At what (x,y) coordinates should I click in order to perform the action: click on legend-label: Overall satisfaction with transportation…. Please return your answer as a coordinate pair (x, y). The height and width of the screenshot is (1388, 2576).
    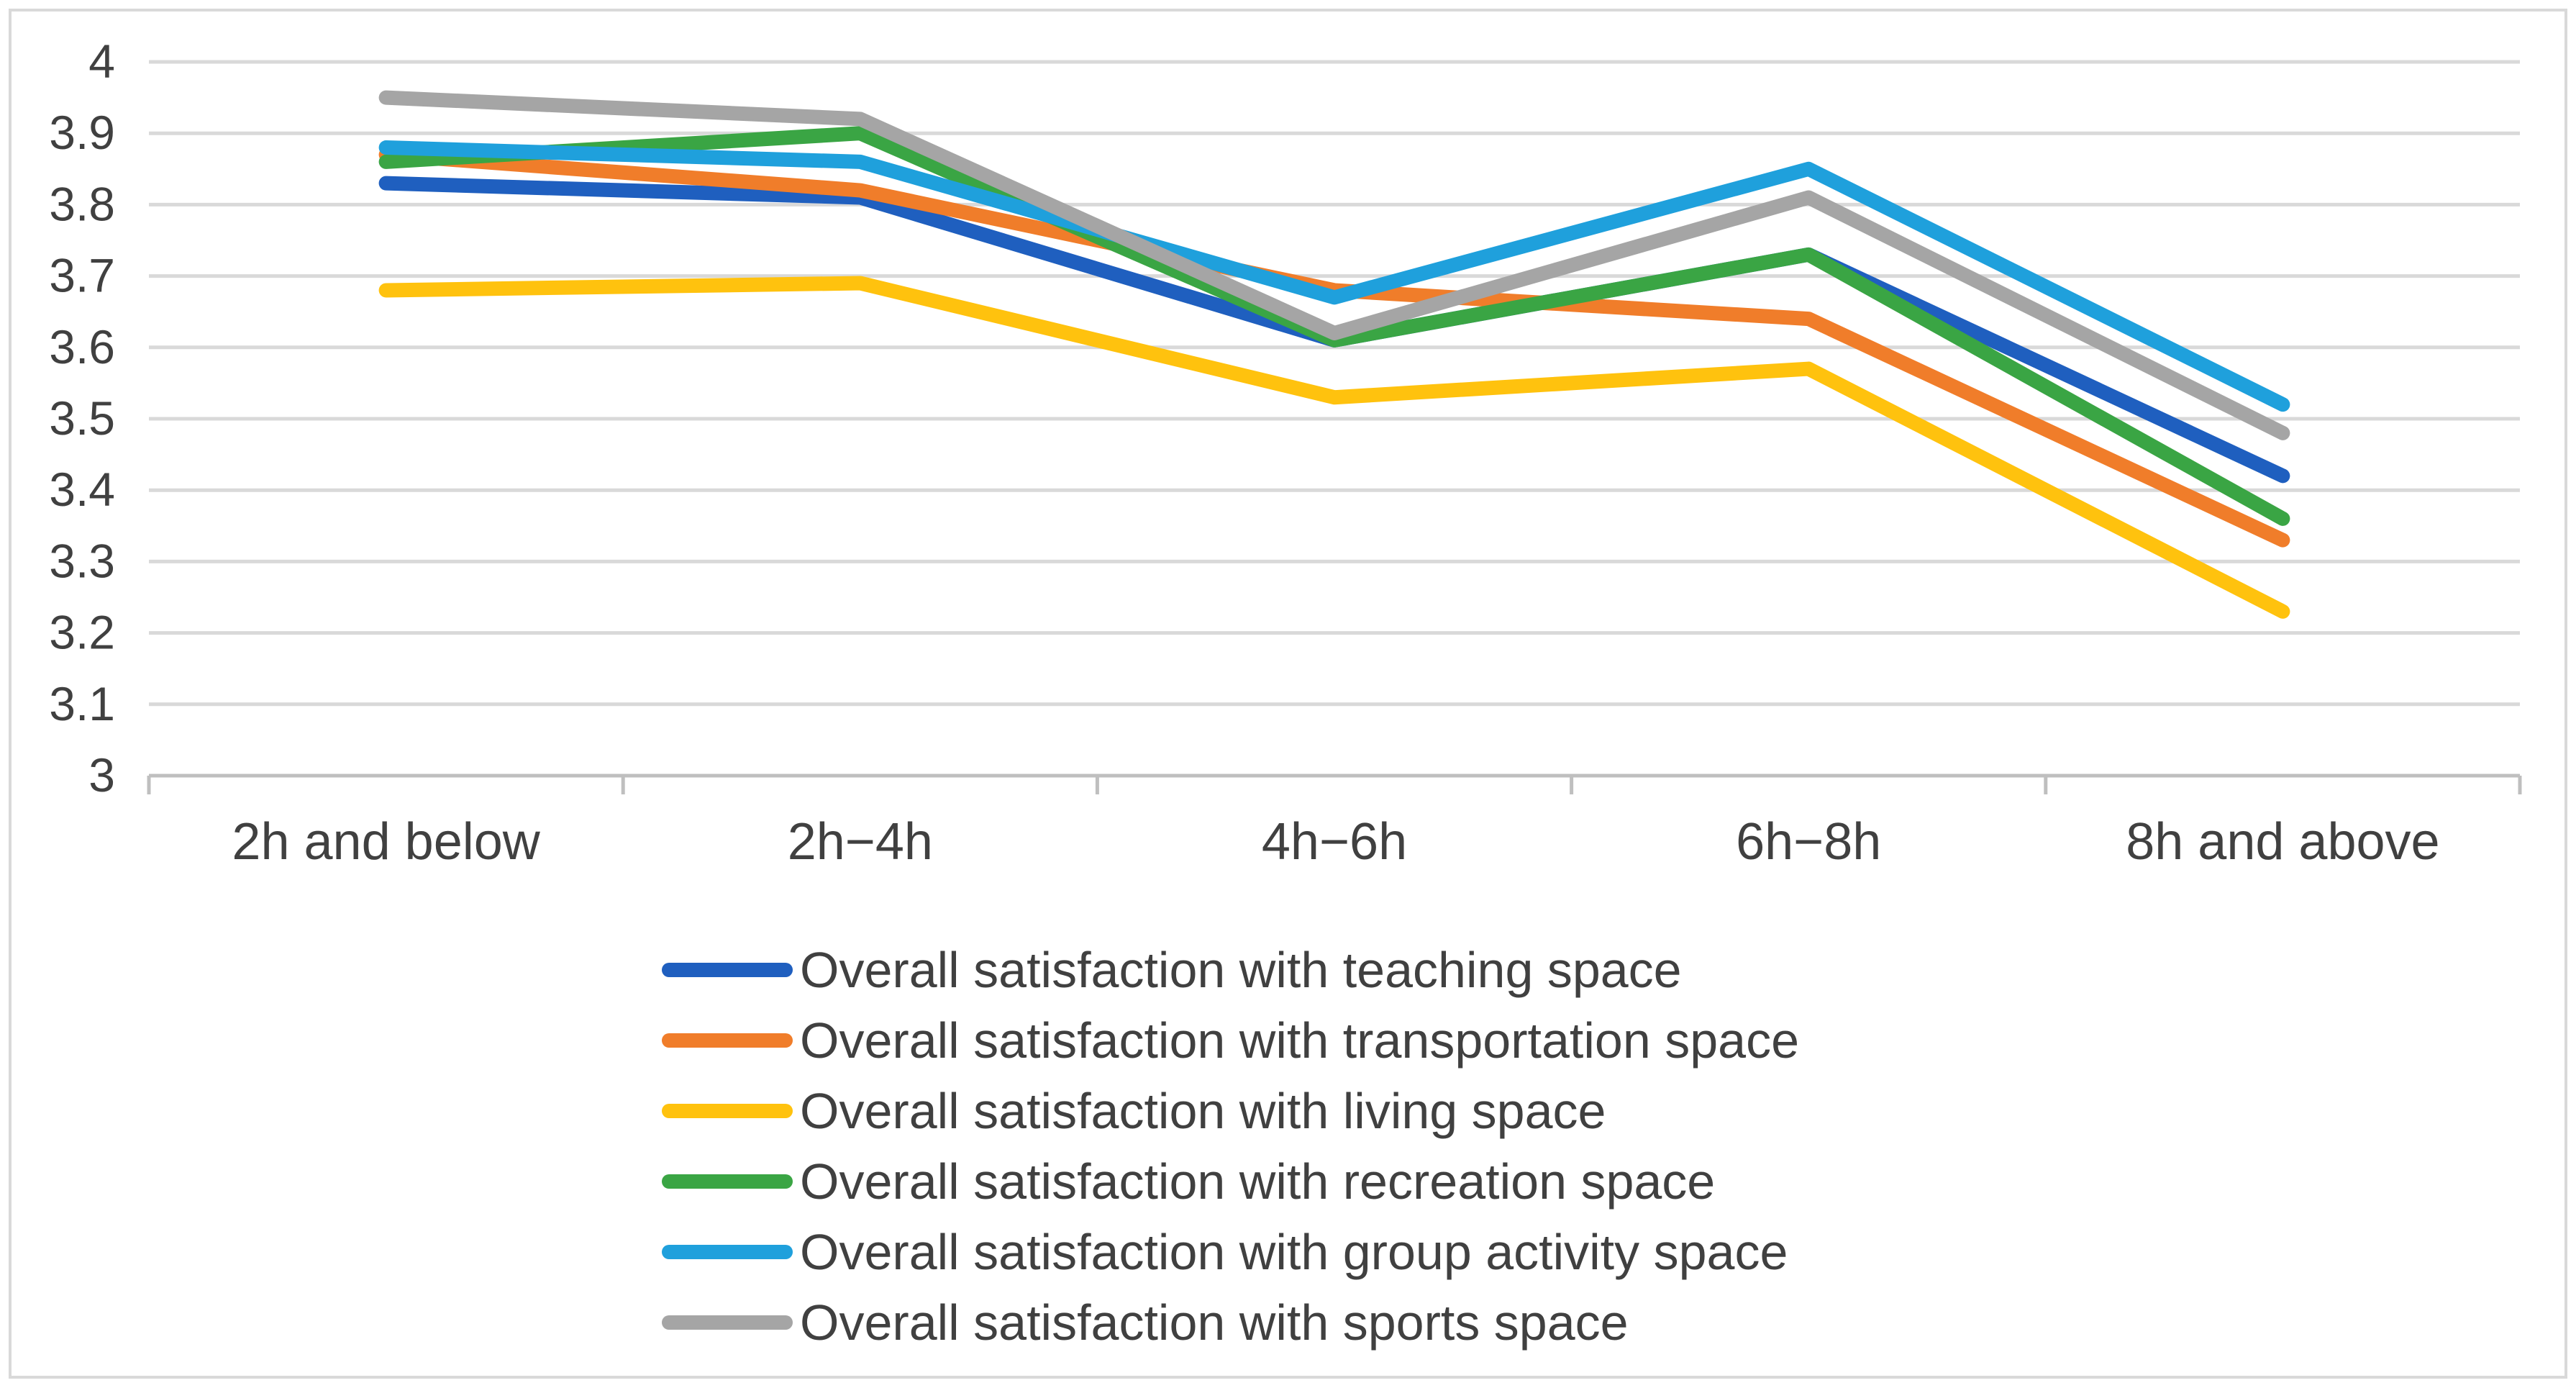
    Looking at the image, I should click on (1299, 1040).